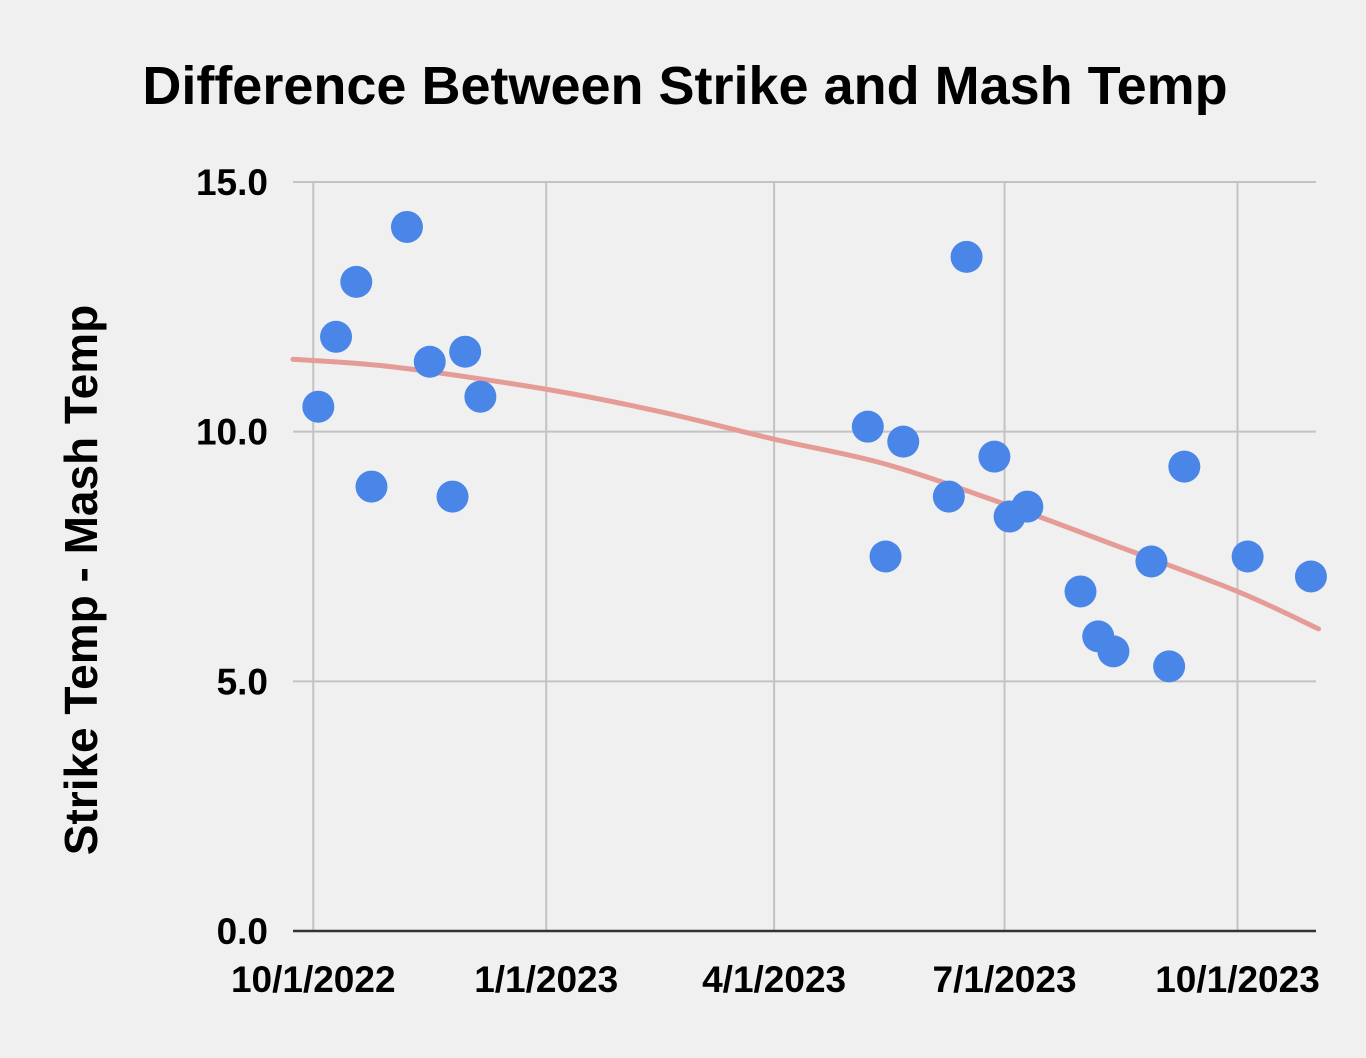 Image resolution: width=1366 pixels, height=1058 pixels. Describe the element at coordinates (313, 979) in the screenshot. I see `x-tick-label: 10/1/2022` at that location.